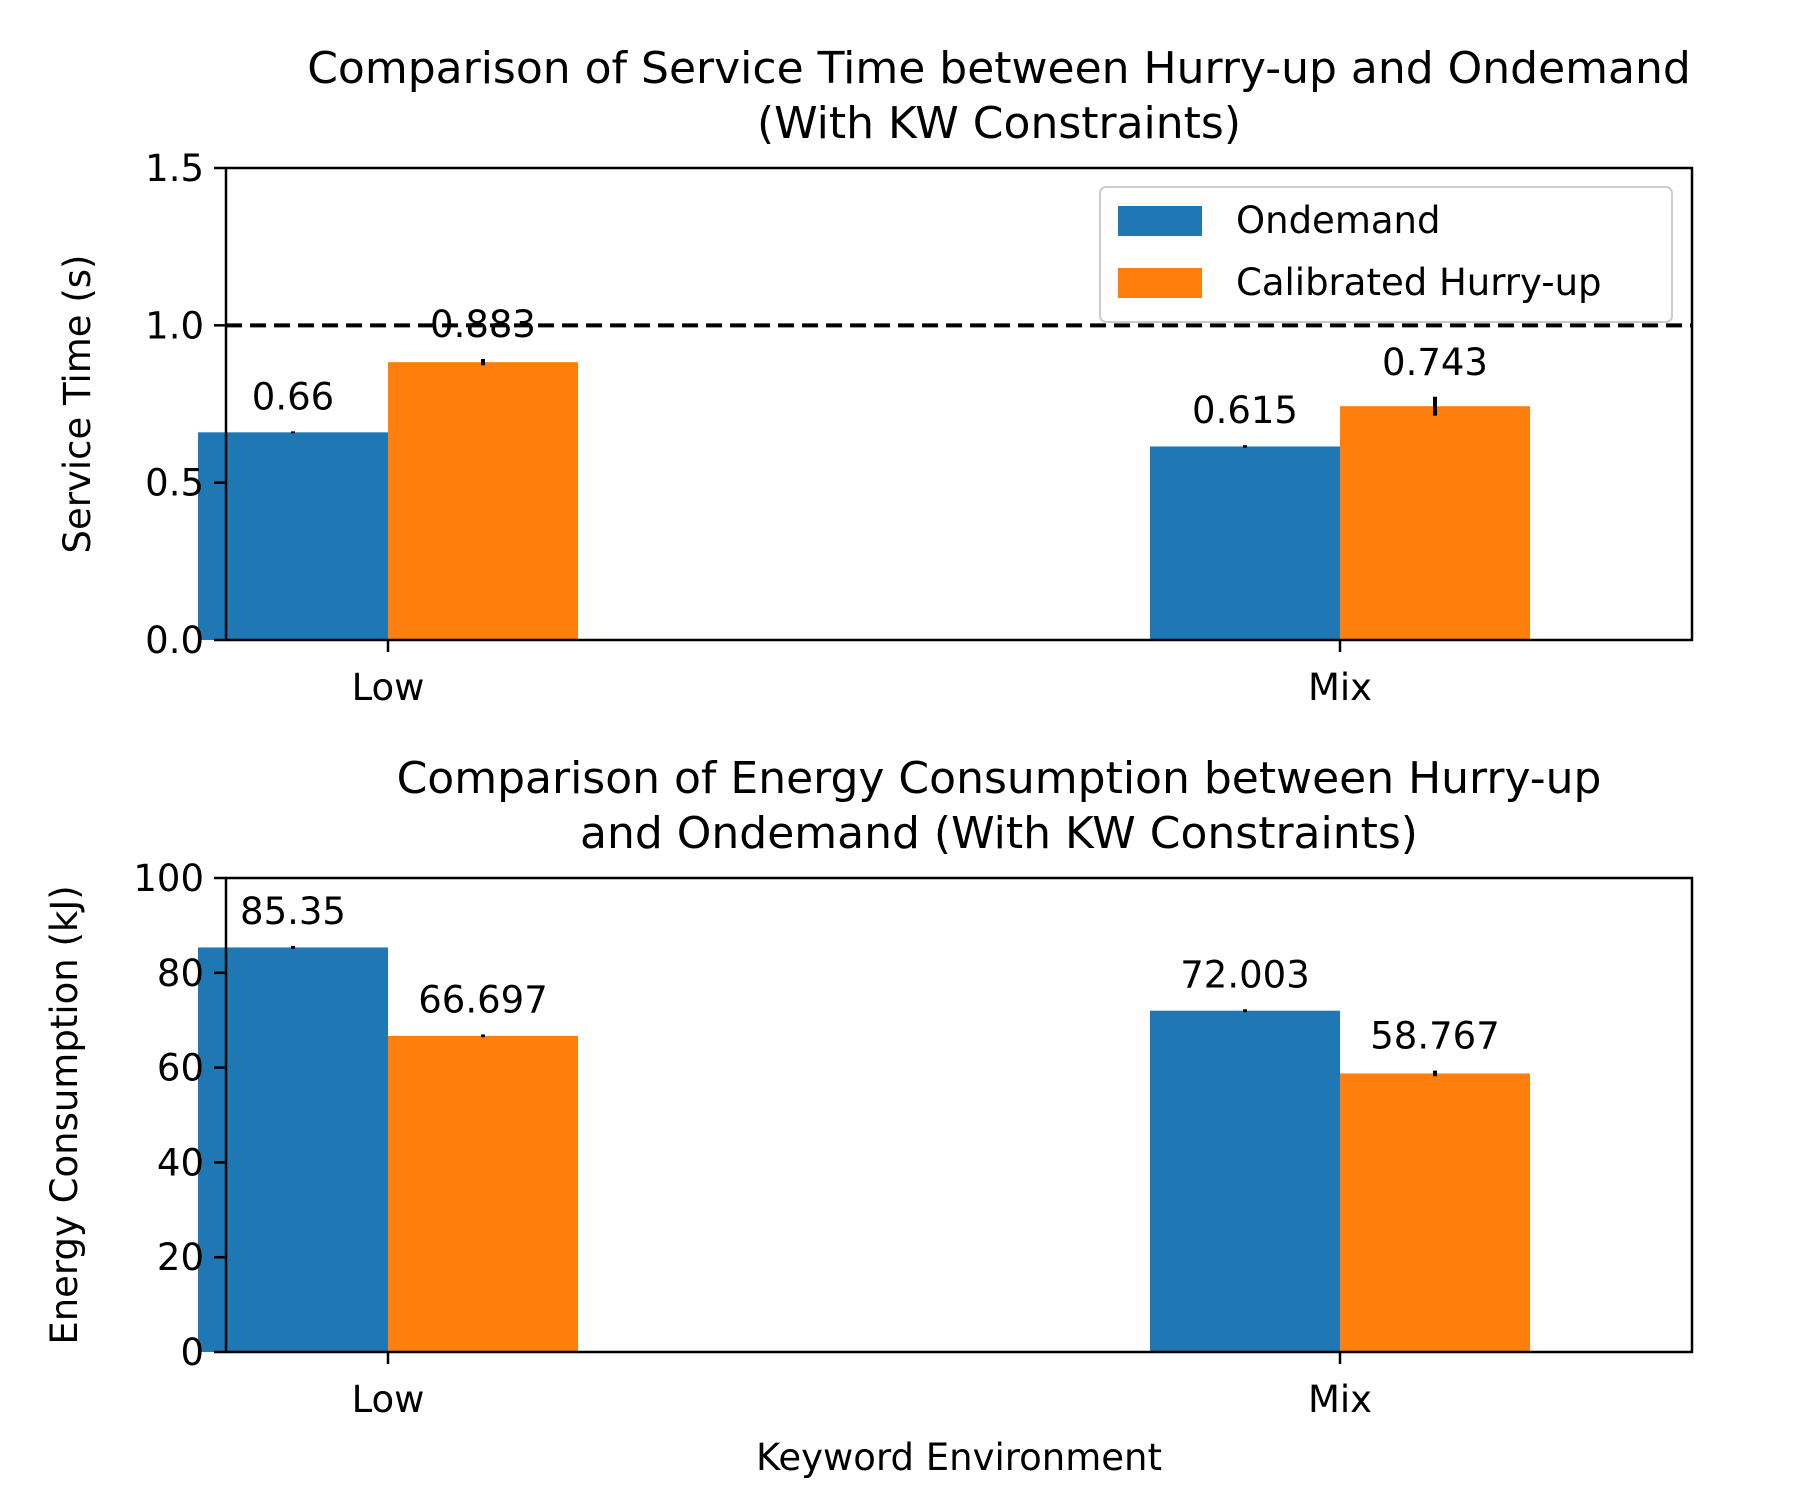 The image size is (1800, 1500). Describe the element at coordinates (1434, 1036) in the screenshot. I see `data-label: 58.767` at that location.